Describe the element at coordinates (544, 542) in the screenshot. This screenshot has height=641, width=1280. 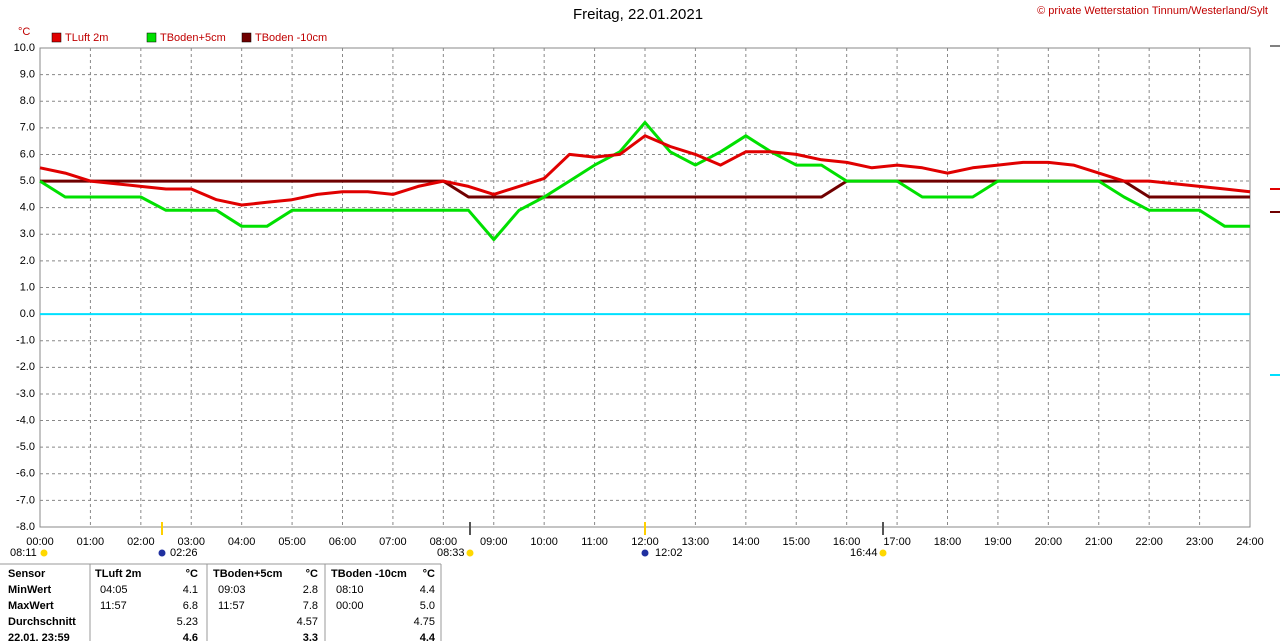
I see `x-tick-label: 10:00` at that location.